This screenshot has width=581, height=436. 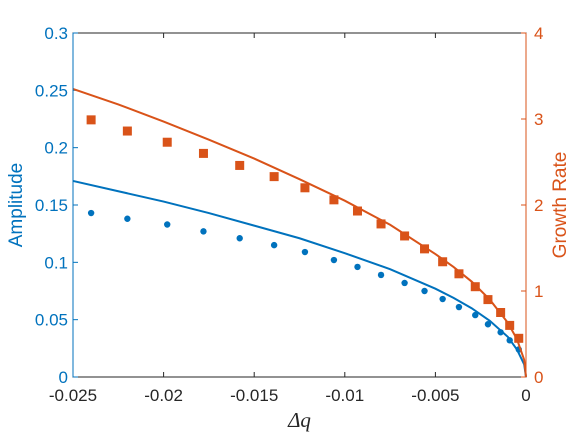 What do you see at coordinates (16, 205) in the screenshot?
I see `left-axis-label: Amplitude` at bounding box center [16, 205].